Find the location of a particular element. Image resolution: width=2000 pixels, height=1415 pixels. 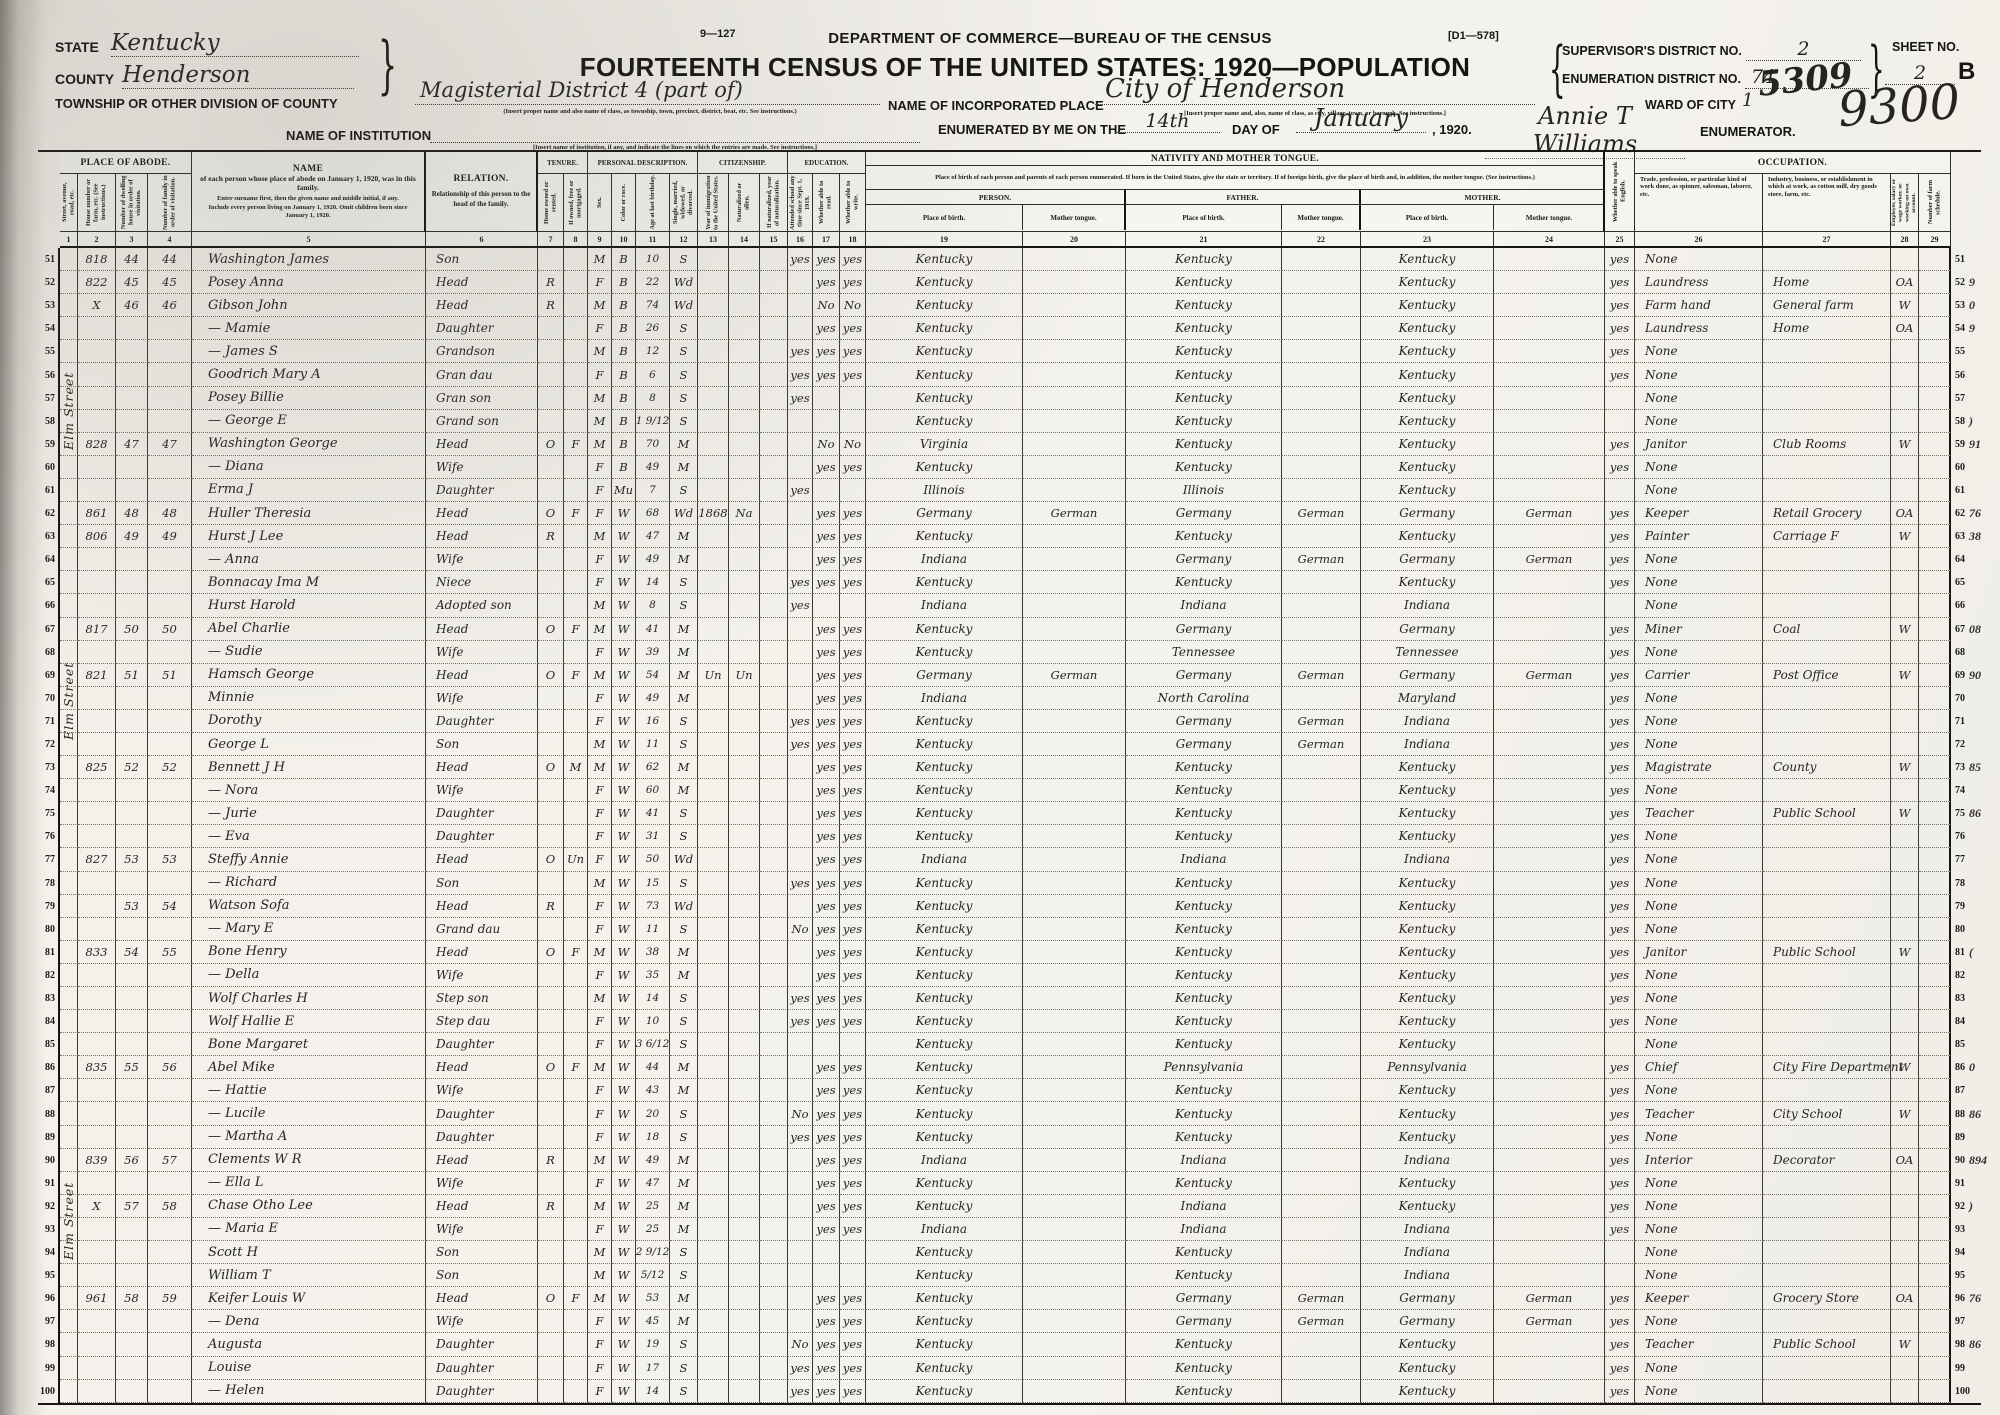

cell-rel: Son is located at coordinates (482, 883).